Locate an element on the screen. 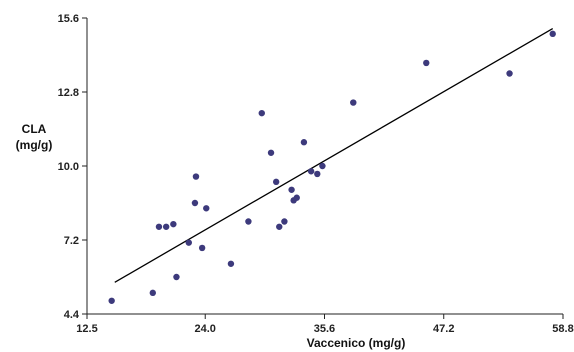  y-tick-label: 7.2 is located at coordinates (71, 241).